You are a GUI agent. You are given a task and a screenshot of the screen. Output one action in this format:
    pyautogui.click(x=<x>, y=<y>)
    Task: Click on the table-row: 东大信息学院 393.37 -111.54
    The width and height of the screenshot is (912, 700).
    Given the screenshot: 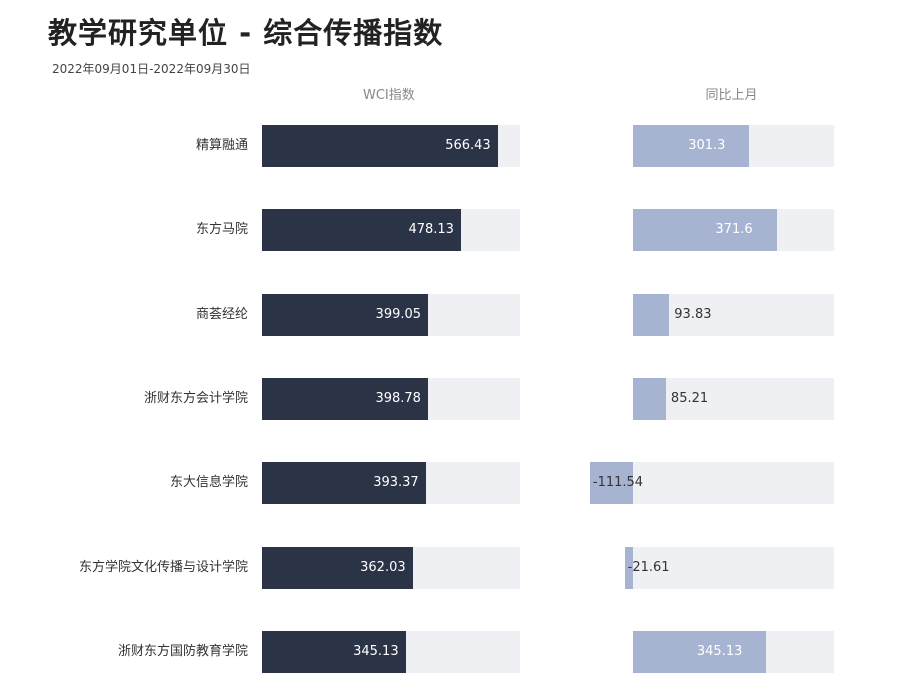 What is the action you would take?
    pyautogui.click(x=456, y=483)
    